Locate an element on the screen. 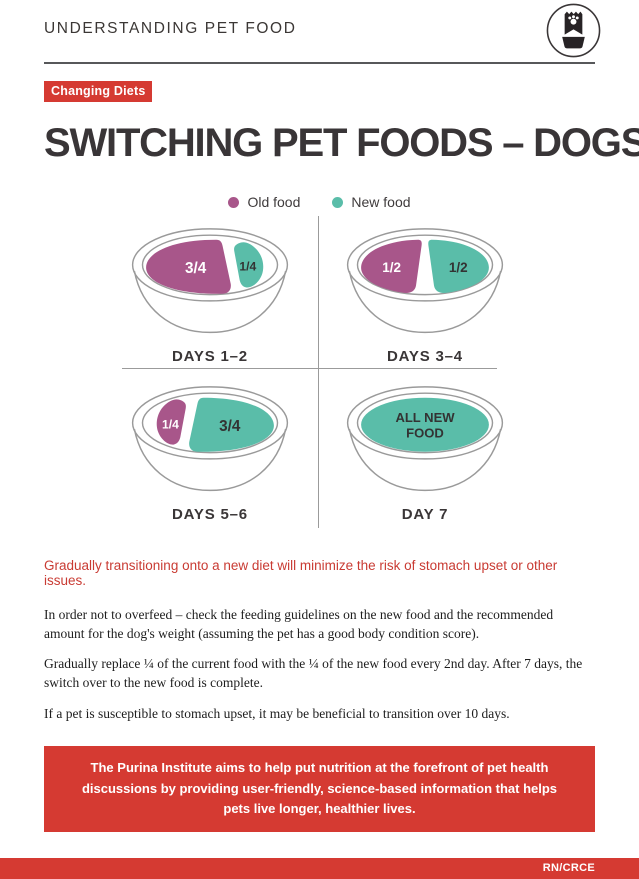  bowl-days-1-2: 3/4 1/4 DAYS 1–2 is located at coordinates (210, 291).